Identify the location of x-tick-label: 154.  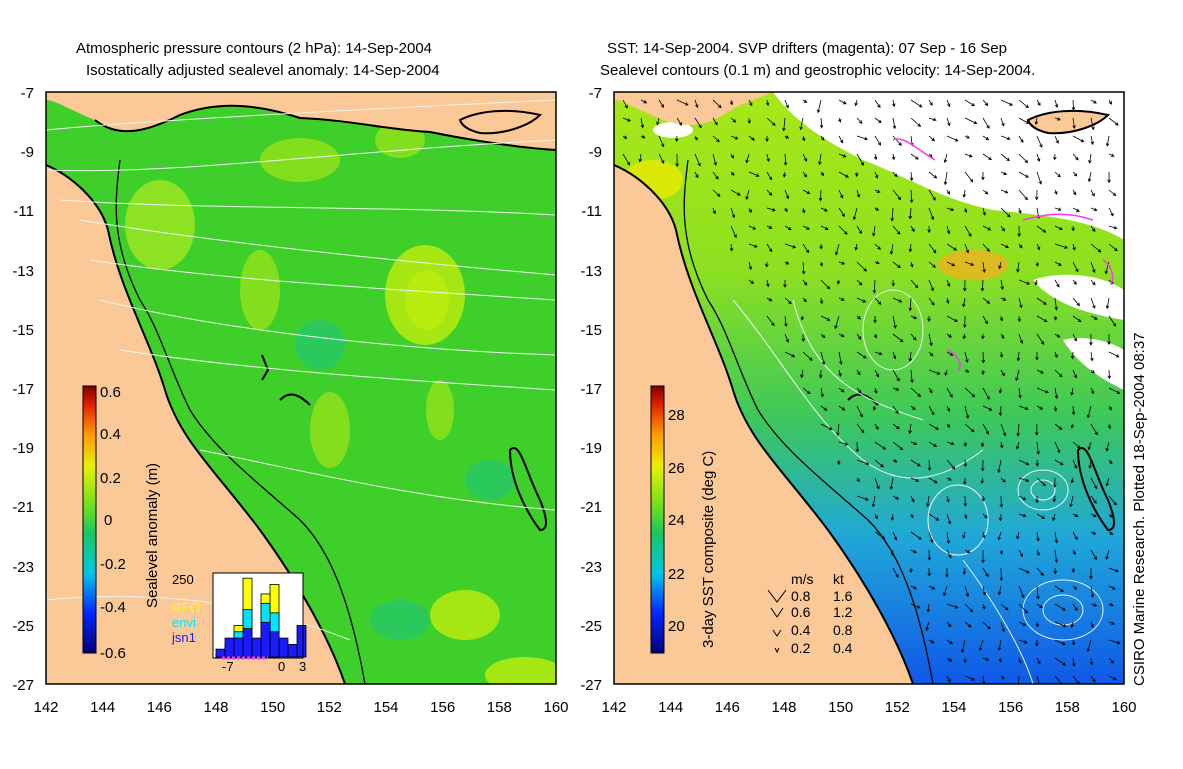
(953, 707).